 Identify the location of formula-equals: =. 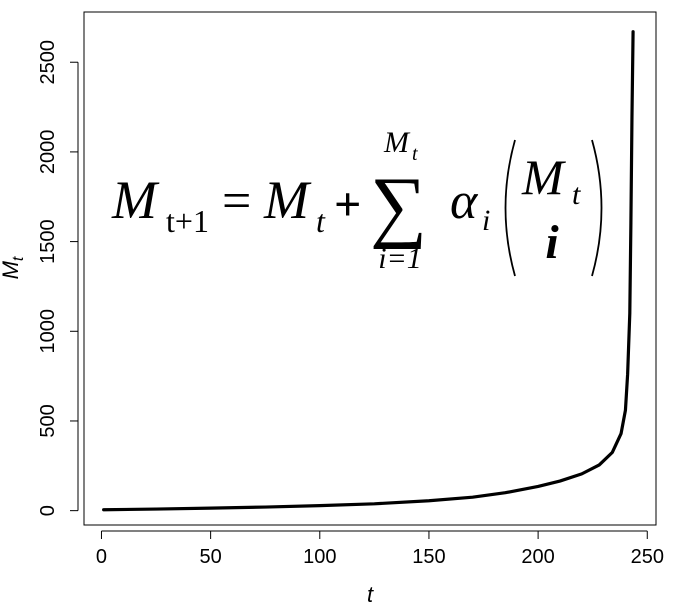
(236, 201).